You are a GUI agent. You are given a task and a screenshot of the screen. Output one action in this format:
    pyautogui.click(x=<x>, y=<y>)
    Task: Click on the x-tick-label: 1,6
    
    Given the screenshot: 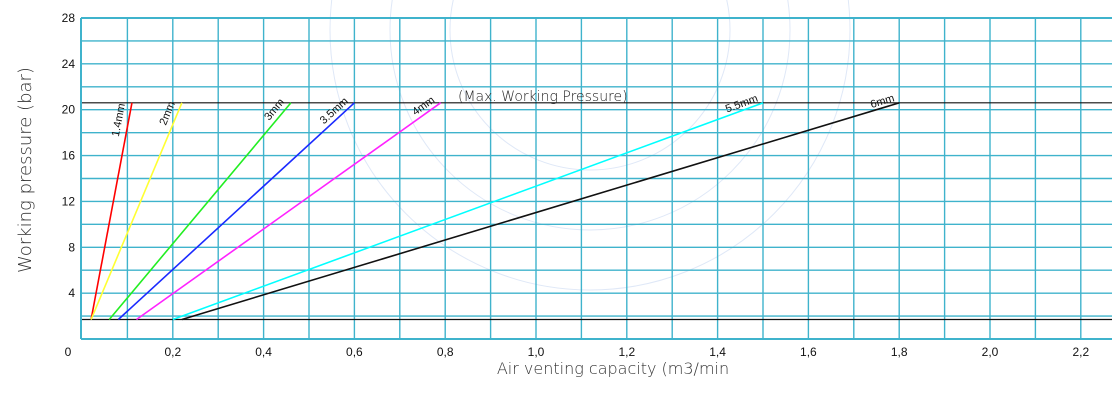 What is the action you would take?
    pyautogui.click(x=808, y=352)
    